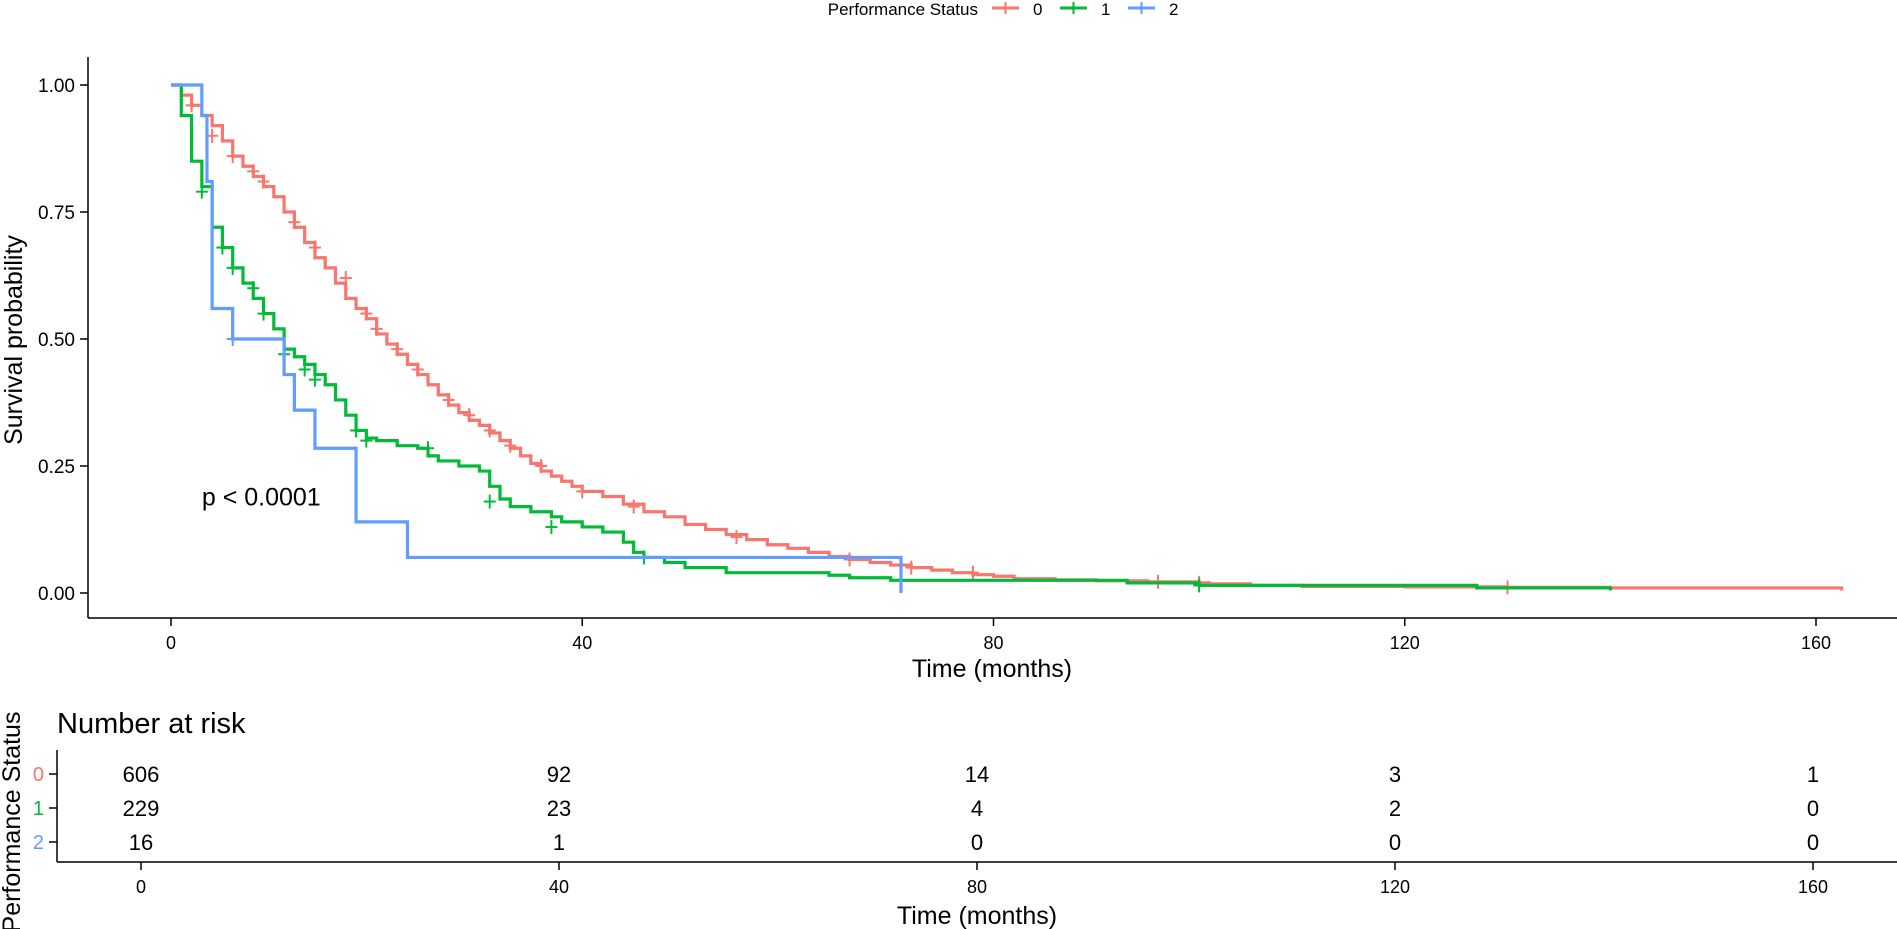 The image size is (1897, 929). Describe the element at coordinates (582, 643) in the screenshot. I see `x-tick-label: 40` at that location.